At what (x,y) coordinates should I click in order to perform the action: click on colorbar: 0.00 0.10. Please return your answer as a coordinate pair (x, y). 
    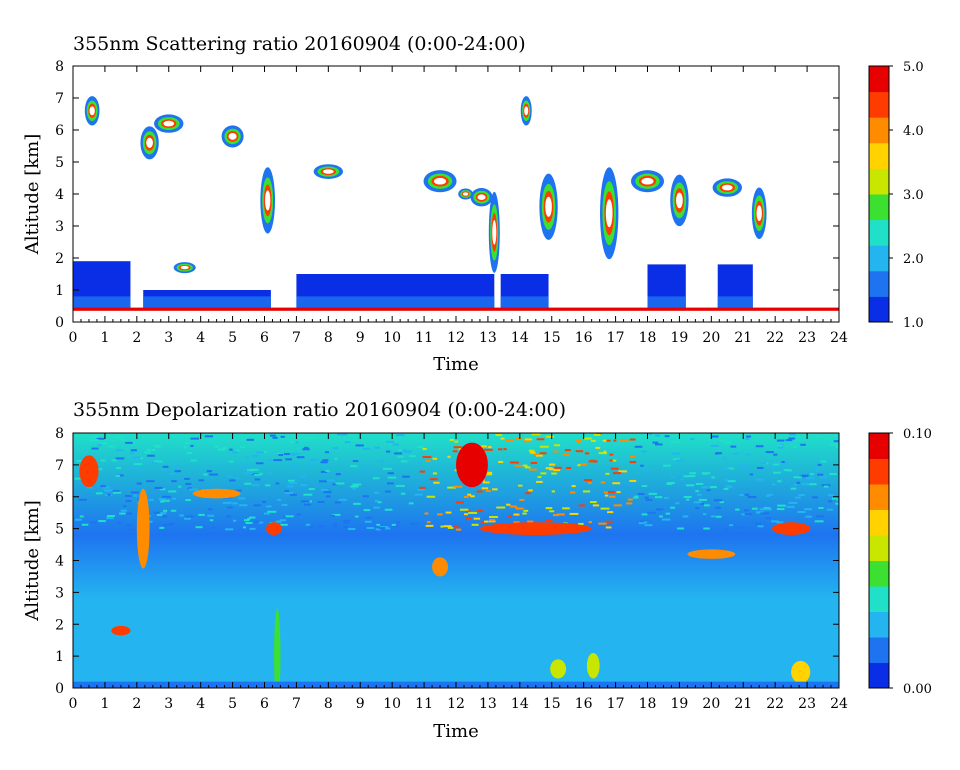
    Looking at the image, I should click on (900, 562).